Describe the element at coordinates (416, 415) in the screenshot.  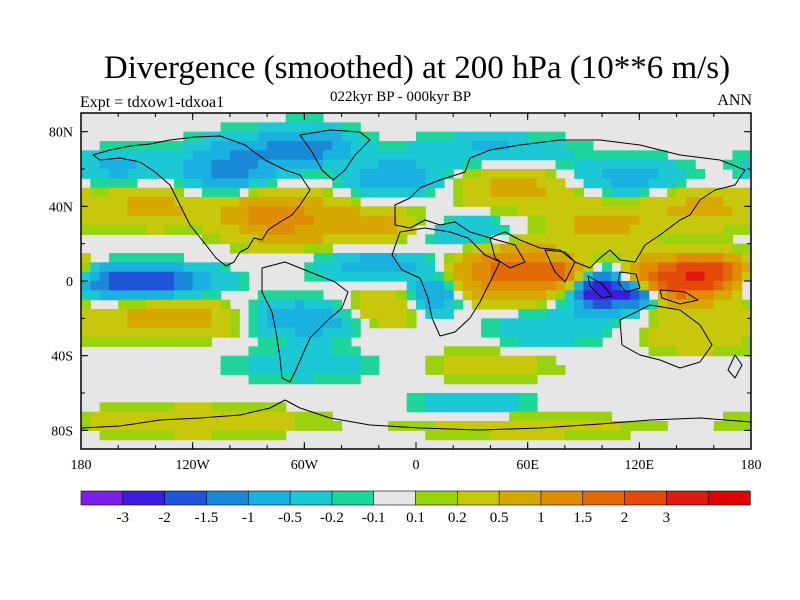
I see `coast-antarctica` at that location.